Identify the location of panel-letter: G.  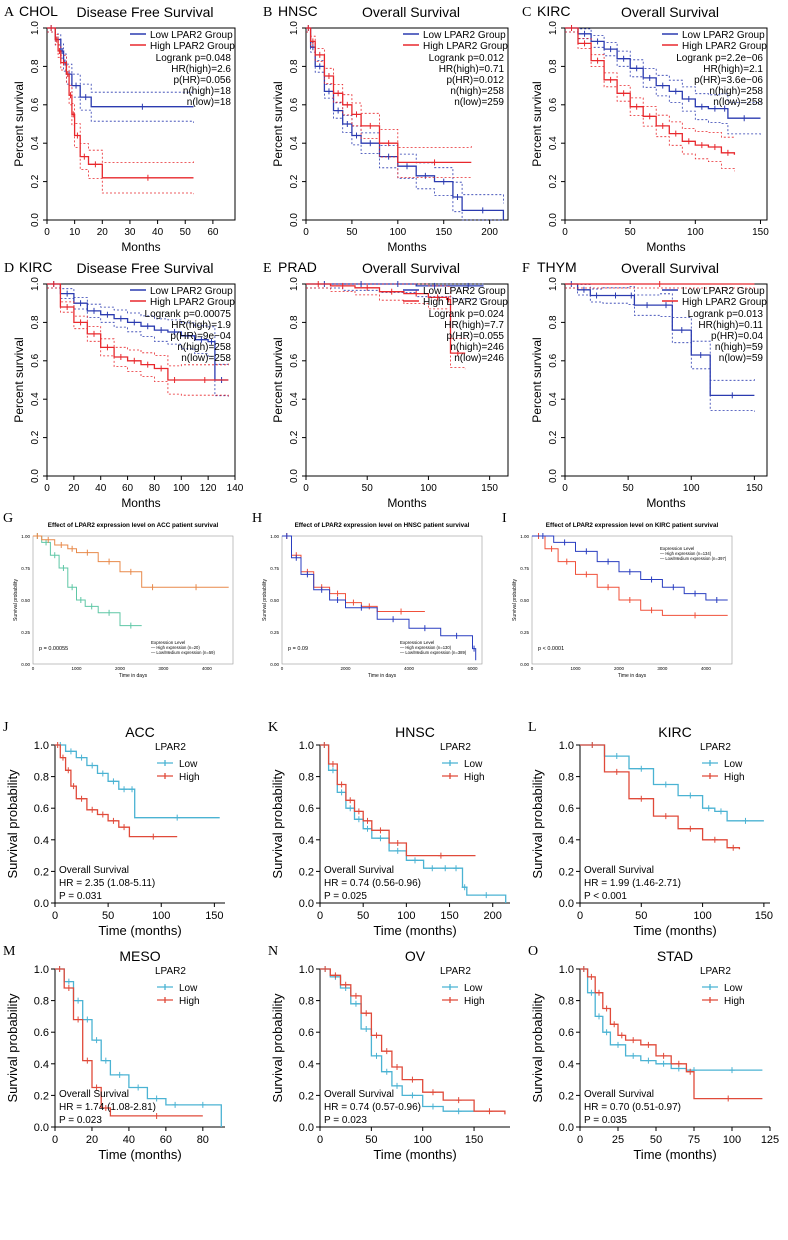
(8, 518).